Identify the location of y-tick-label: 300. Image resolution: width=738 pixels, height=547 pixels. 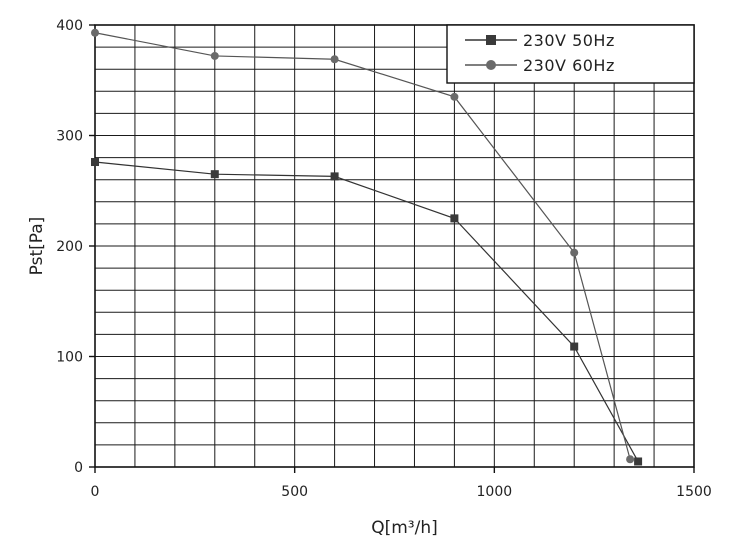
(69, 137).